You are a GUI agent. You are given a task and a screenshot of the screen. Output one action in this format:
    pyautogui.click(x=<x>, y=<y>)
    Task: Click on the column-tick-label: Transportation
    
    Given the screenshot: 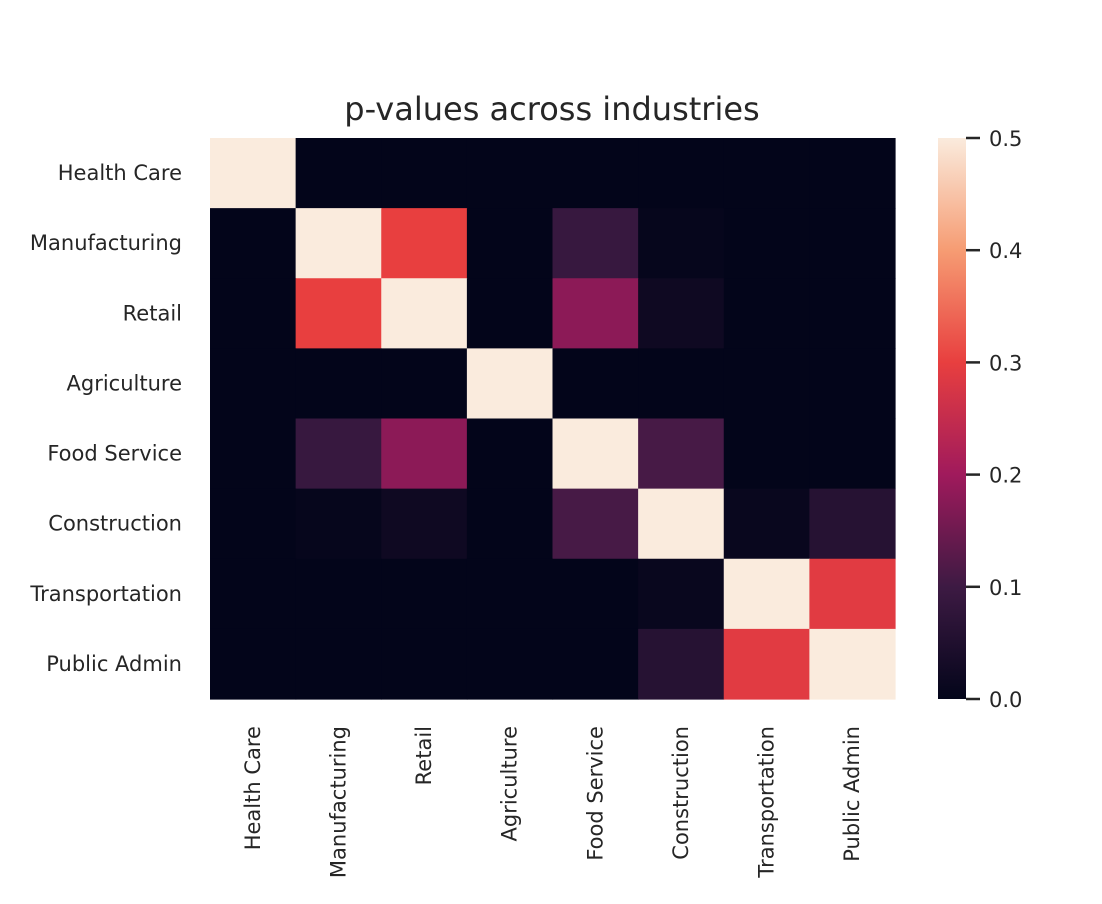 What is the action you would take?
    pyautogui.click(x=767, y=802)
    